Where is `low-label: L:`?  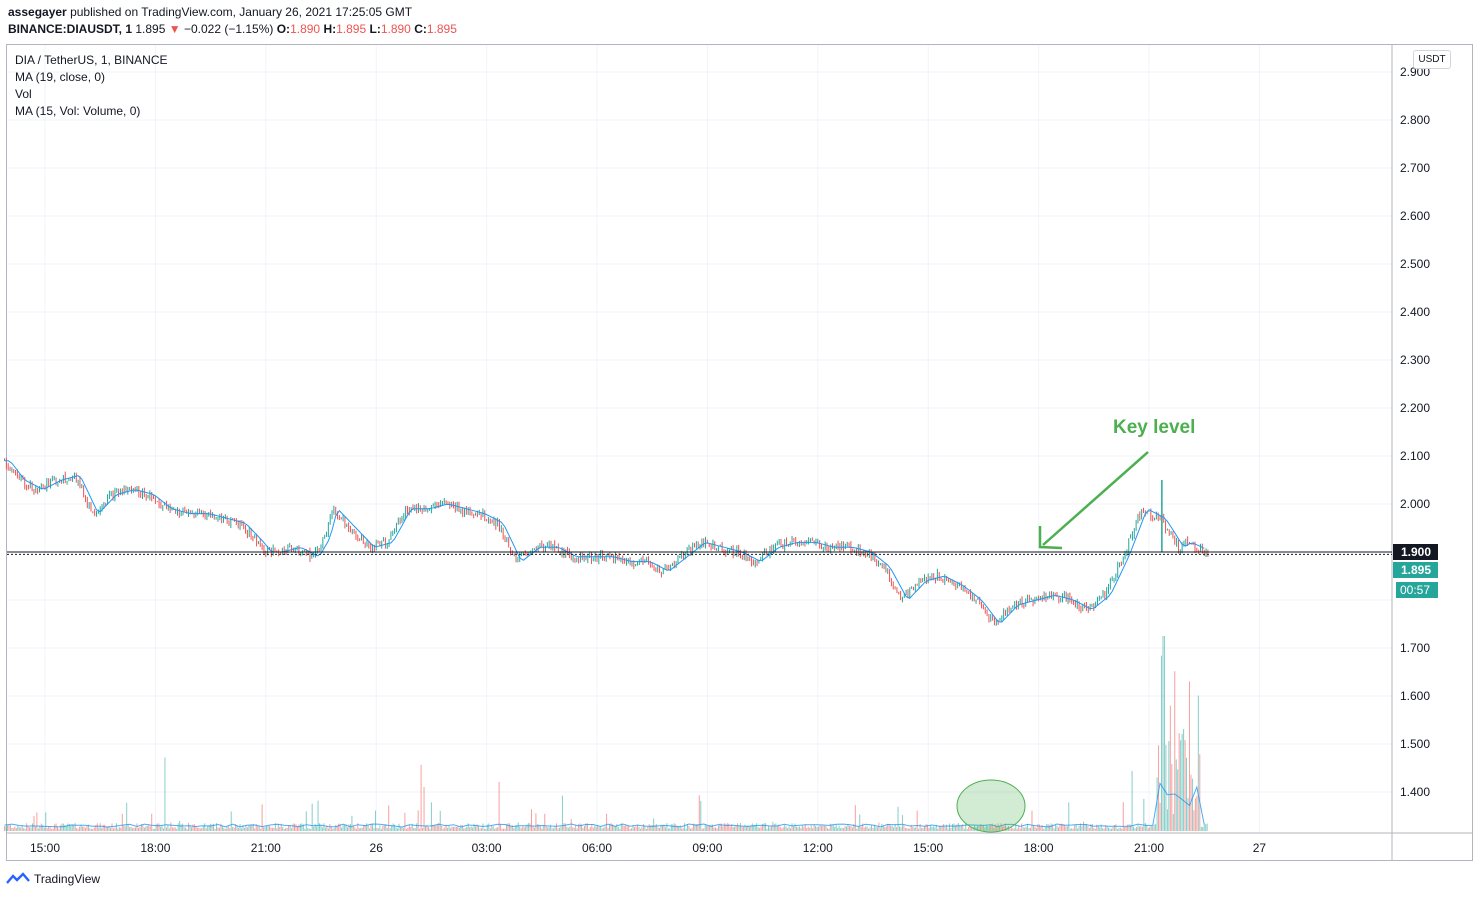 low-label: L: is located at coordinates (375, 29).